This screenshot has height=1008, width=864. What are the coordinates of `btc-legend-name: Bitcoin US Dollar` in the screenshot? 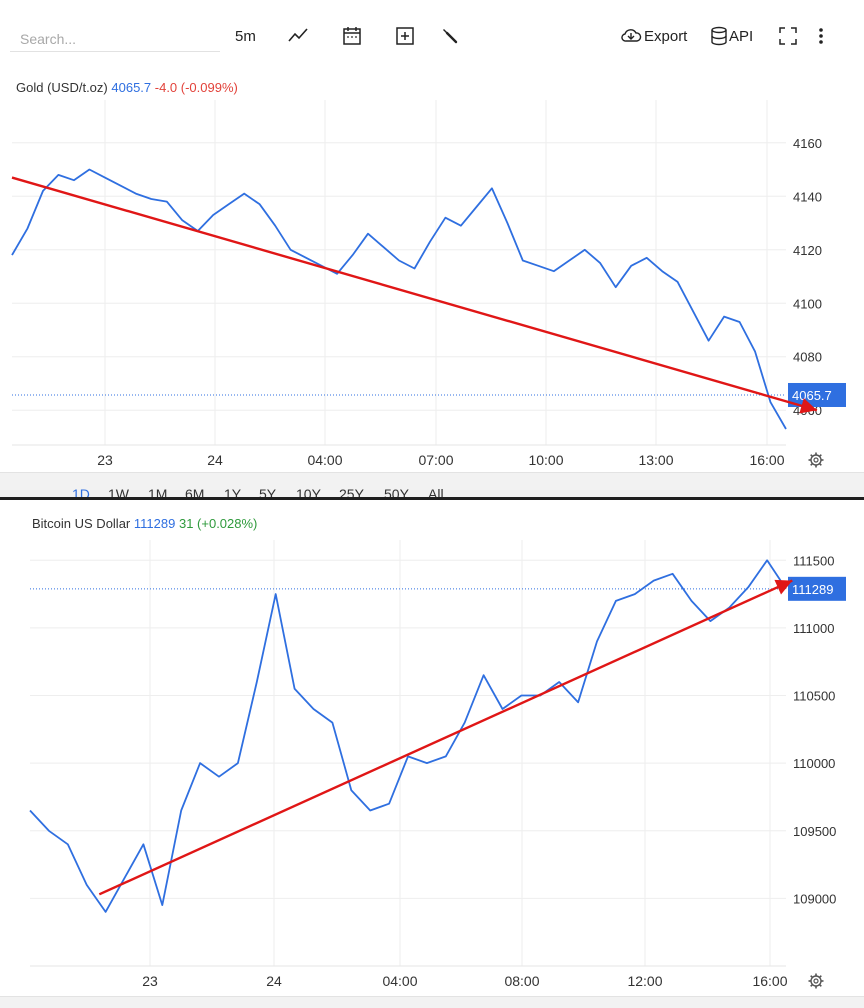 It's located at (81, 523).